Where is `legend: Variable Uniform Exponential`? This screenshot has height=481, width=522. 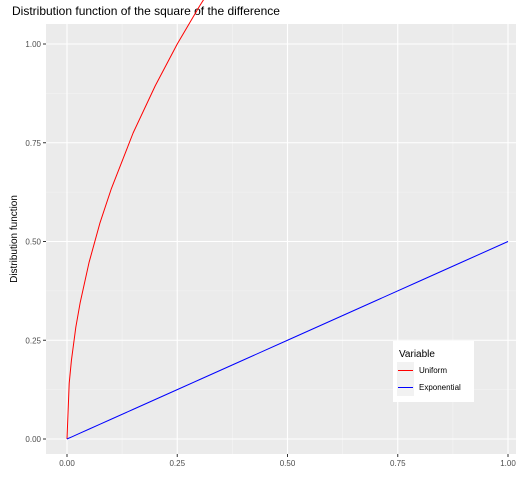
legend: Variable Uniform Exponential is located at coordinates (433, 371).